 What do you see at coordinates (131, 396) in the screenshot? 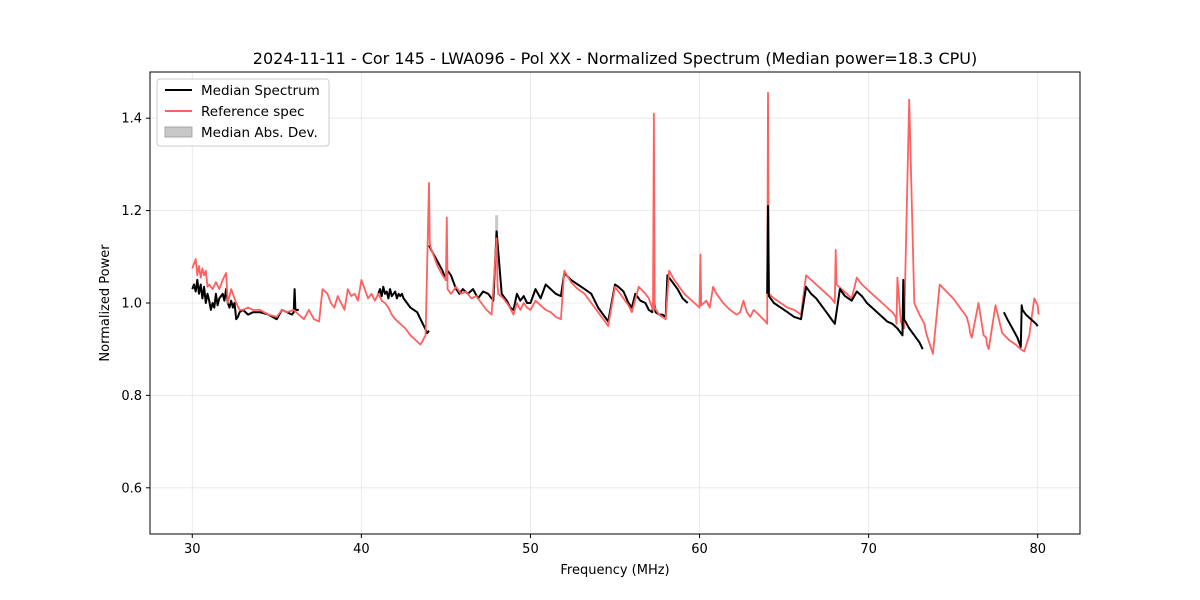
I see `y-tick-label: 0.8` at bounding box center [131, 396].